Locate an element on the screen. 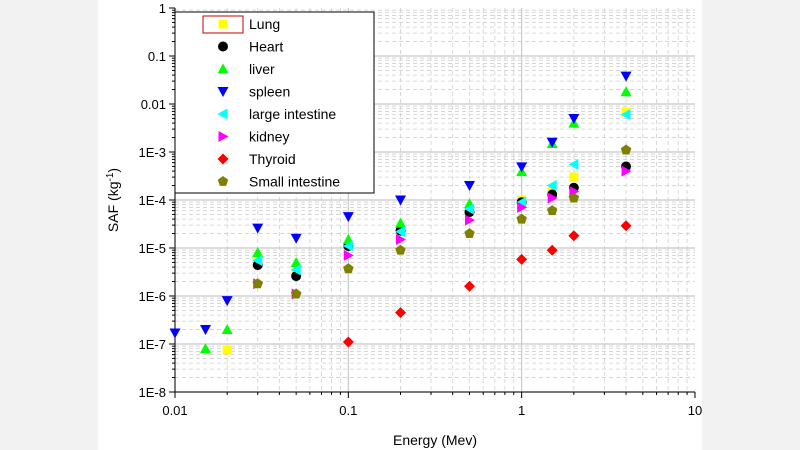 This screenshot has height=450, width=800. y-tick-label: 1E-8 is located at coordinates (152, 392).